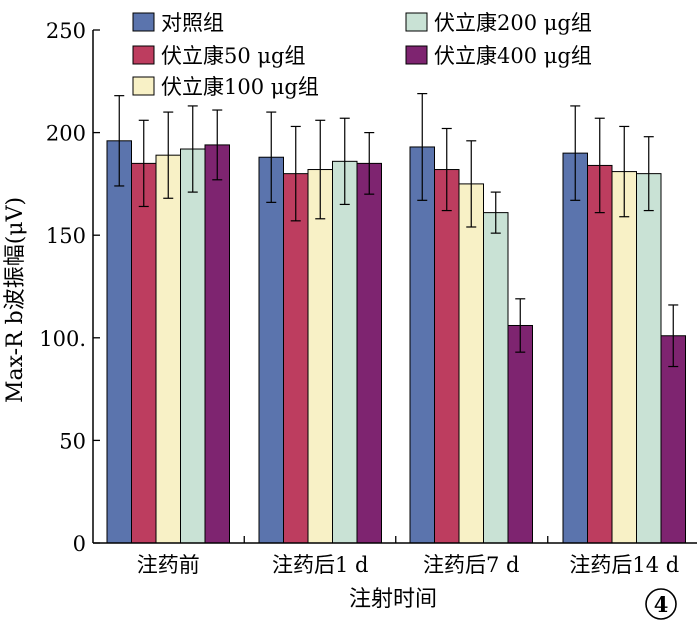  Describe the element at coordinates (513, 56) in the screenshot. I see `legend-label-5: 伏立康400 μg组` at that location.